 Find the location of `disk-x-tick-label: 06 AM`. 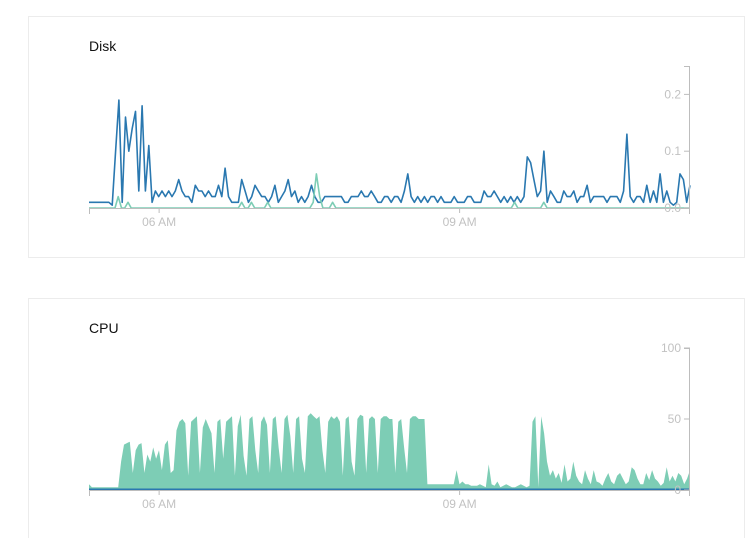

disk-x-tick-label: 06 AM is located at coordinates (159, 222).